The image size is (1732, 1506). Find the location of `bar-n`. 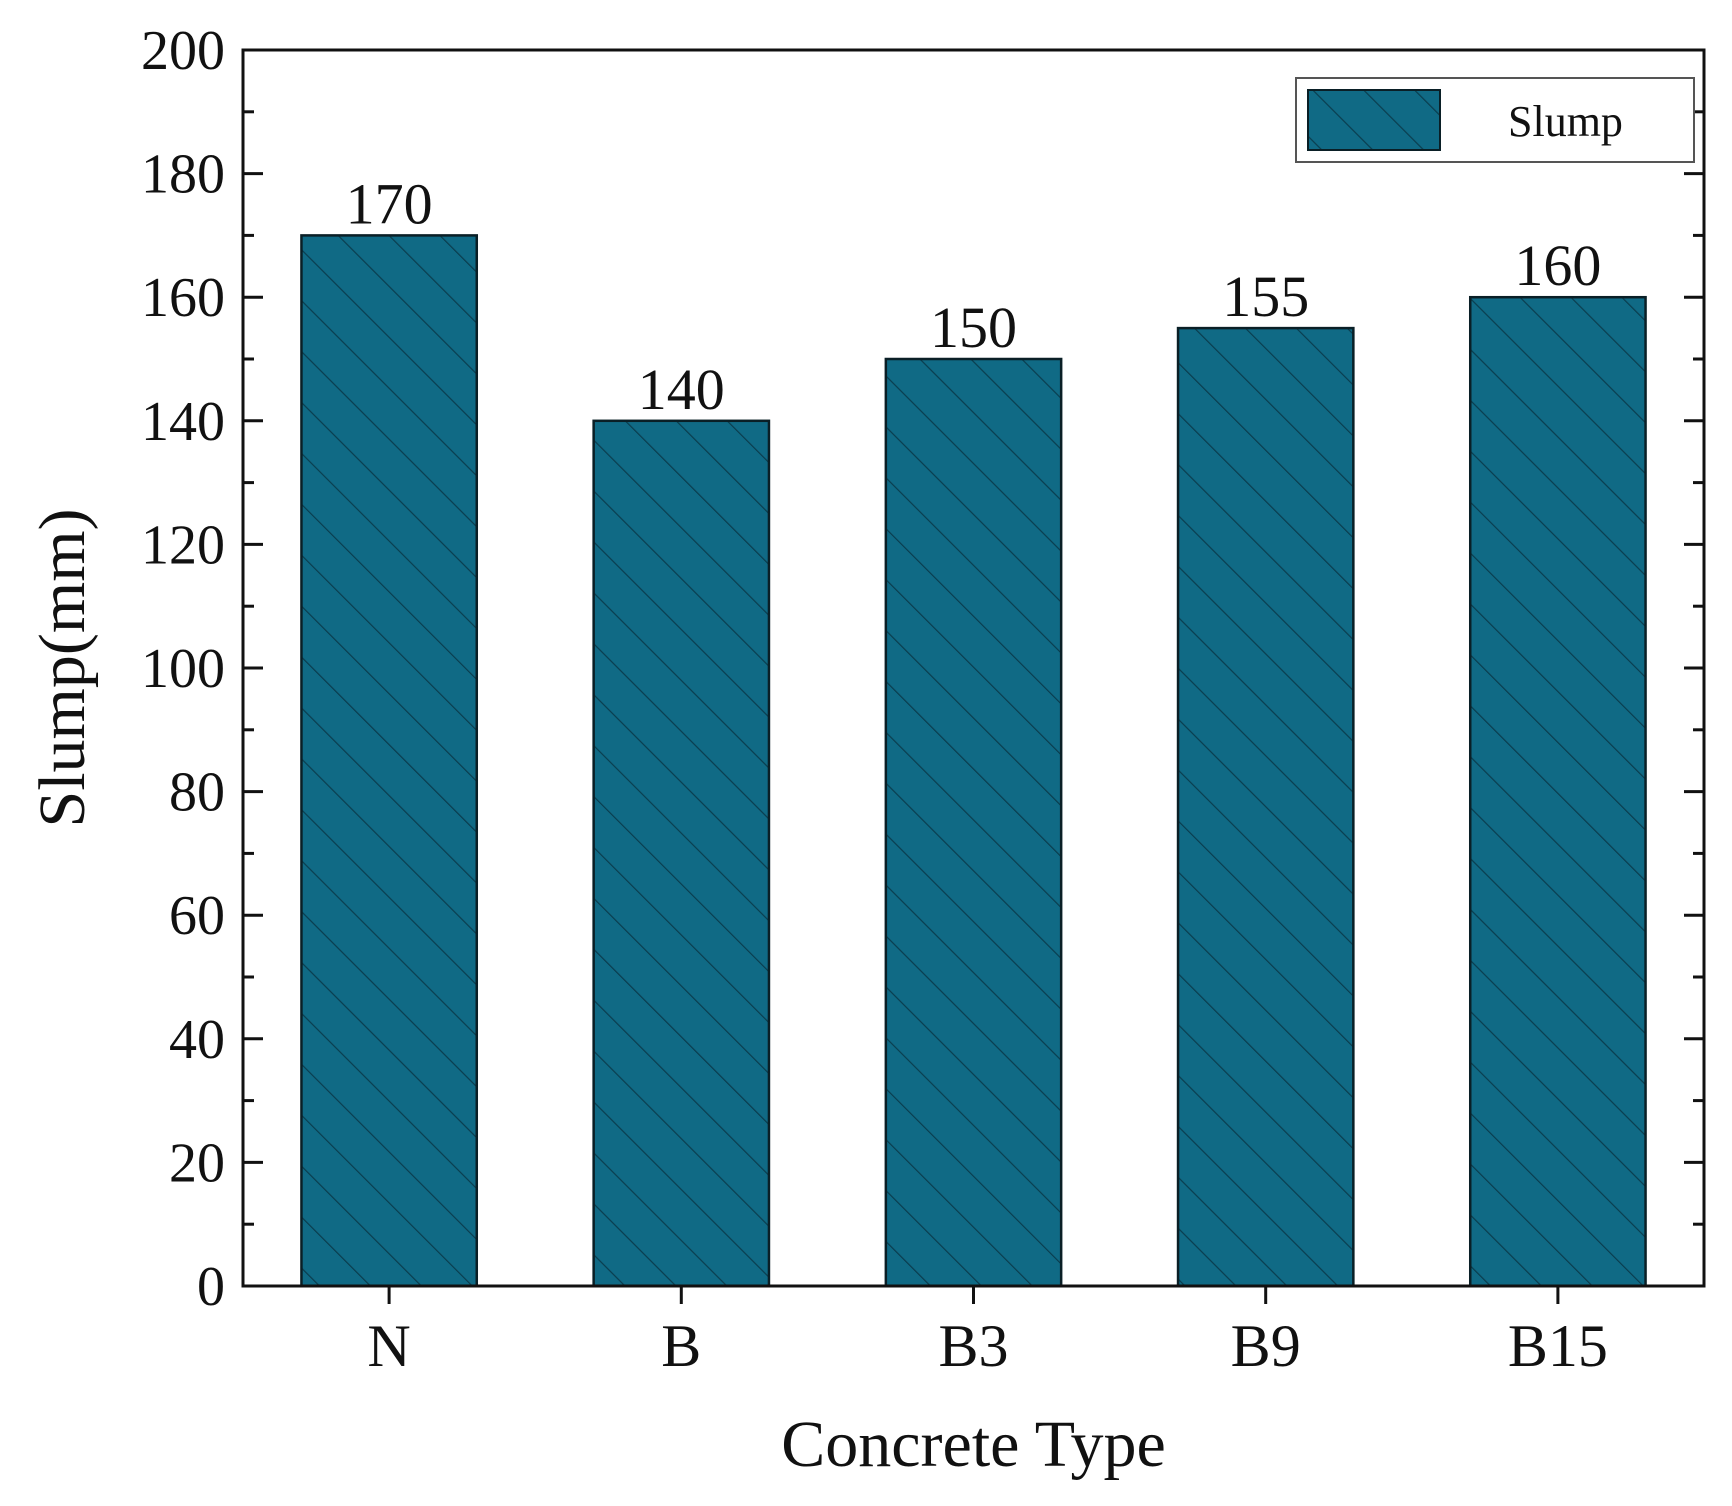

bar-n is located at coordinates (389, 761).